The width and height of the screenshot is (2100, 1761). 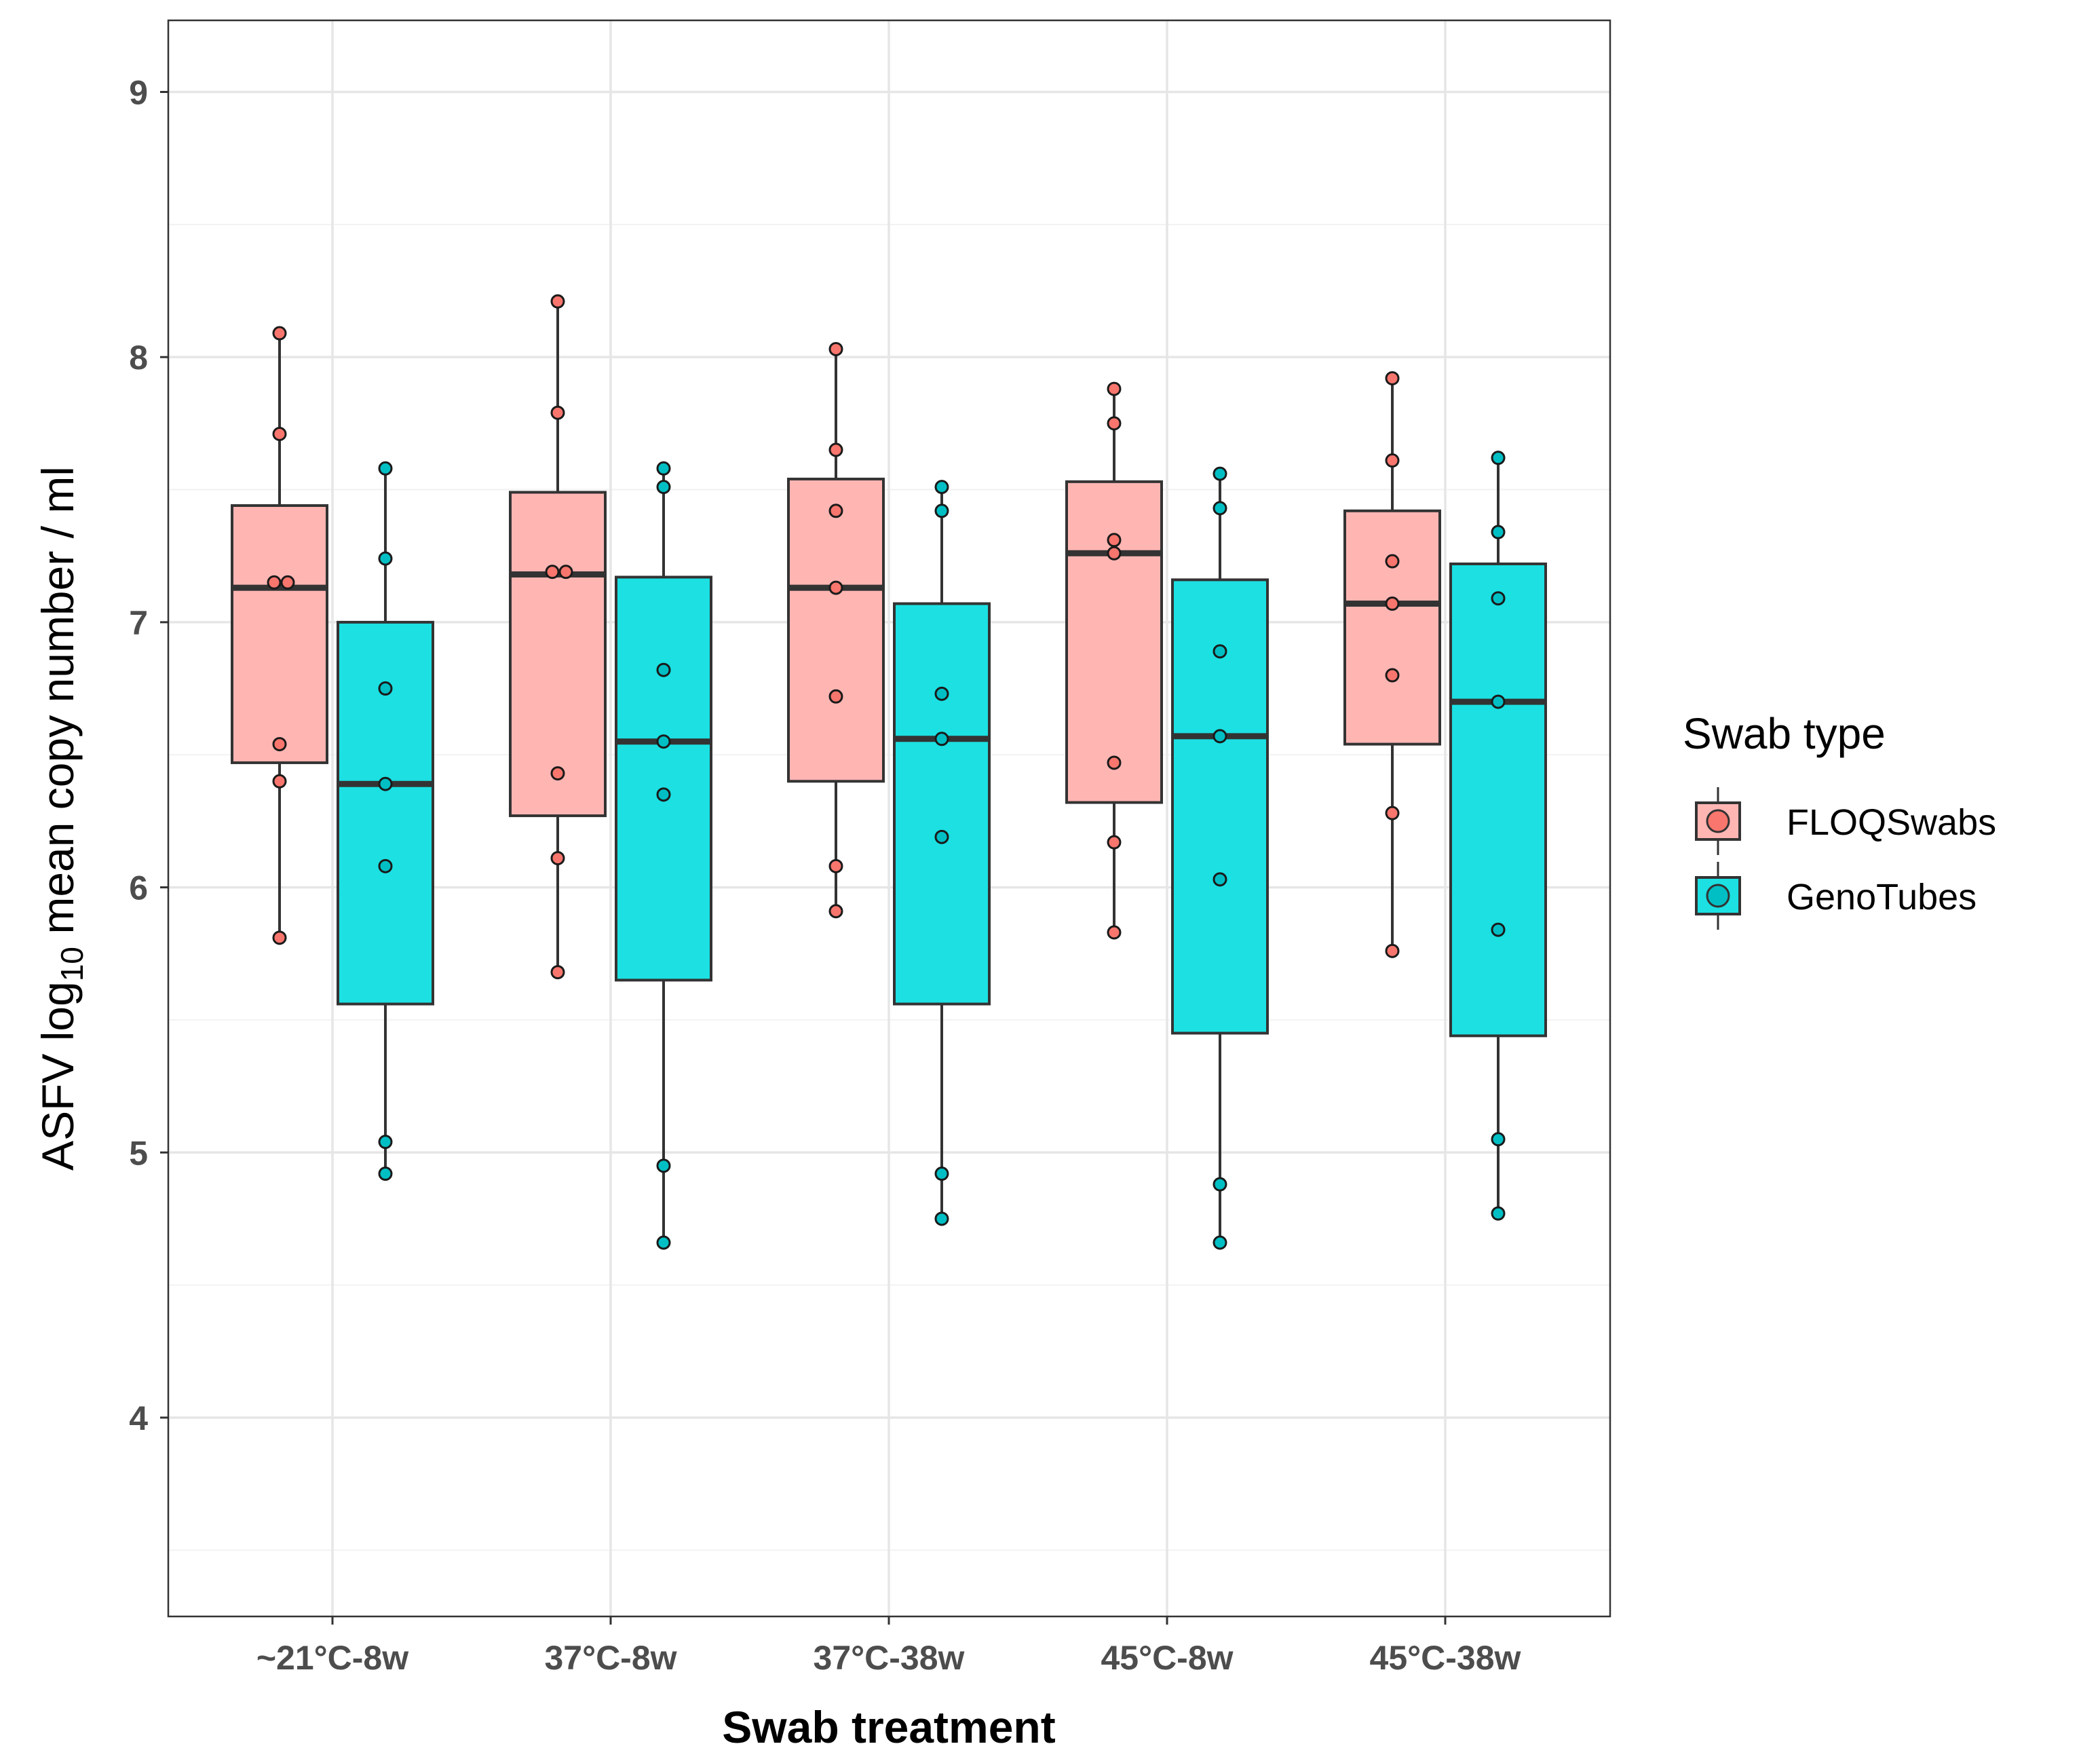 I want to click on legend: Swab type FLOQSwabs GenoTubes, so click(x=1839, y=819).